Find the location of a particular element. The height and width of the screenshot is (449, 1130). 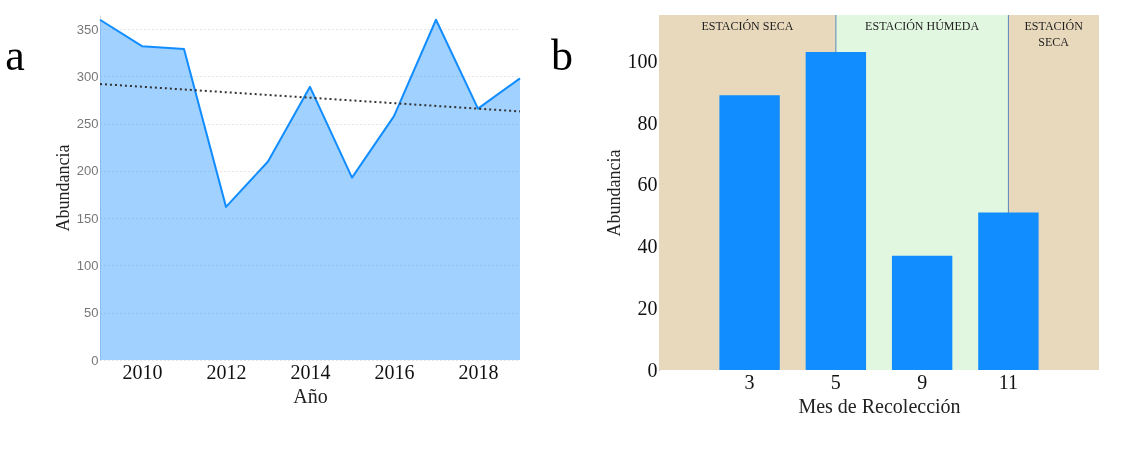

band-label: ESTACIÓN HÚMEDA is located at coordinates (922, 26).